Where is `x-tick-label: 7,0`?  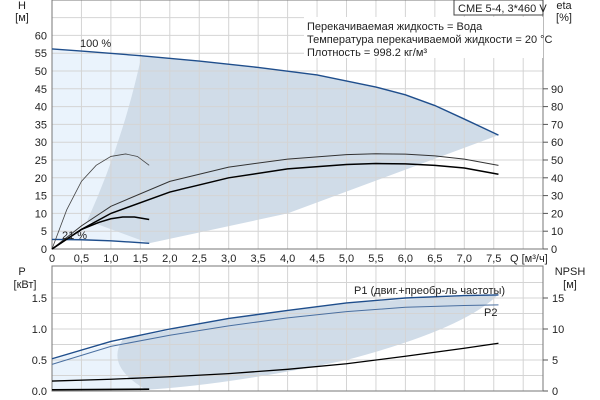 x-tick-label: 7,0 is located at coordinates (464, 259).